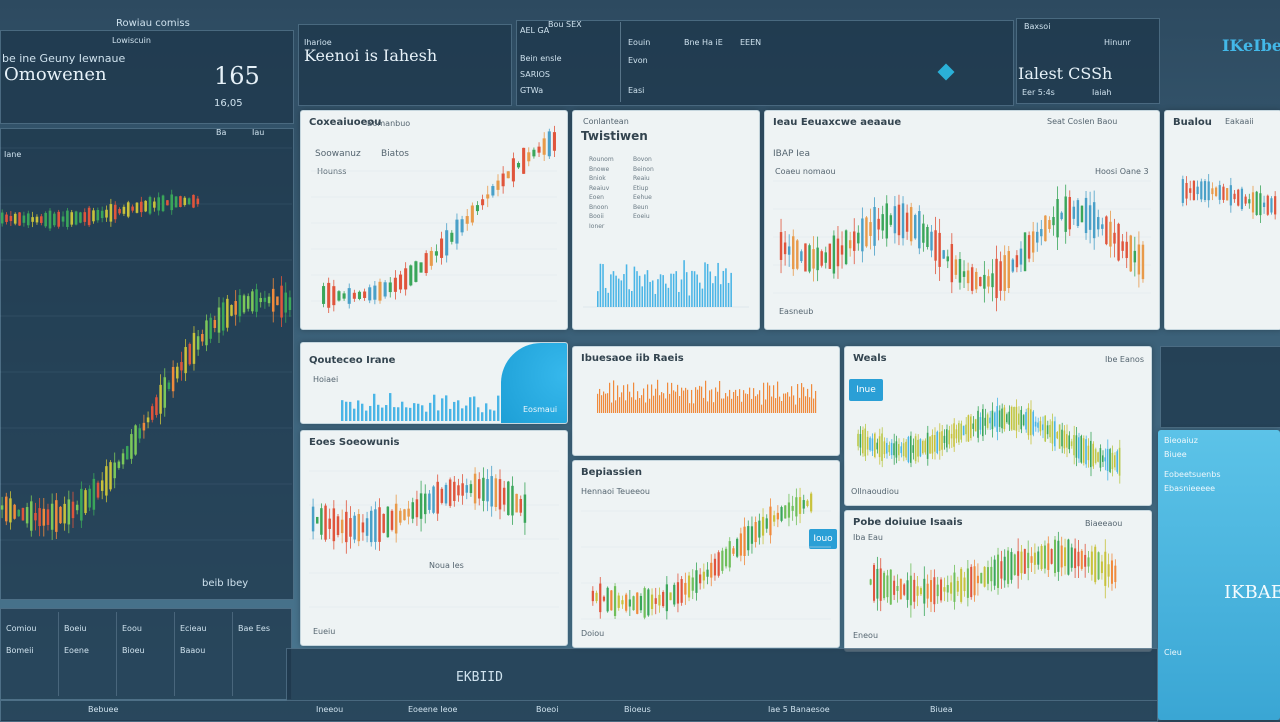 The image size is (1280, 722). What do you see at coordinates (76, 650) in the screenshot?
I see `bottom-cell: Eoene` at bounding box center [76, 650].